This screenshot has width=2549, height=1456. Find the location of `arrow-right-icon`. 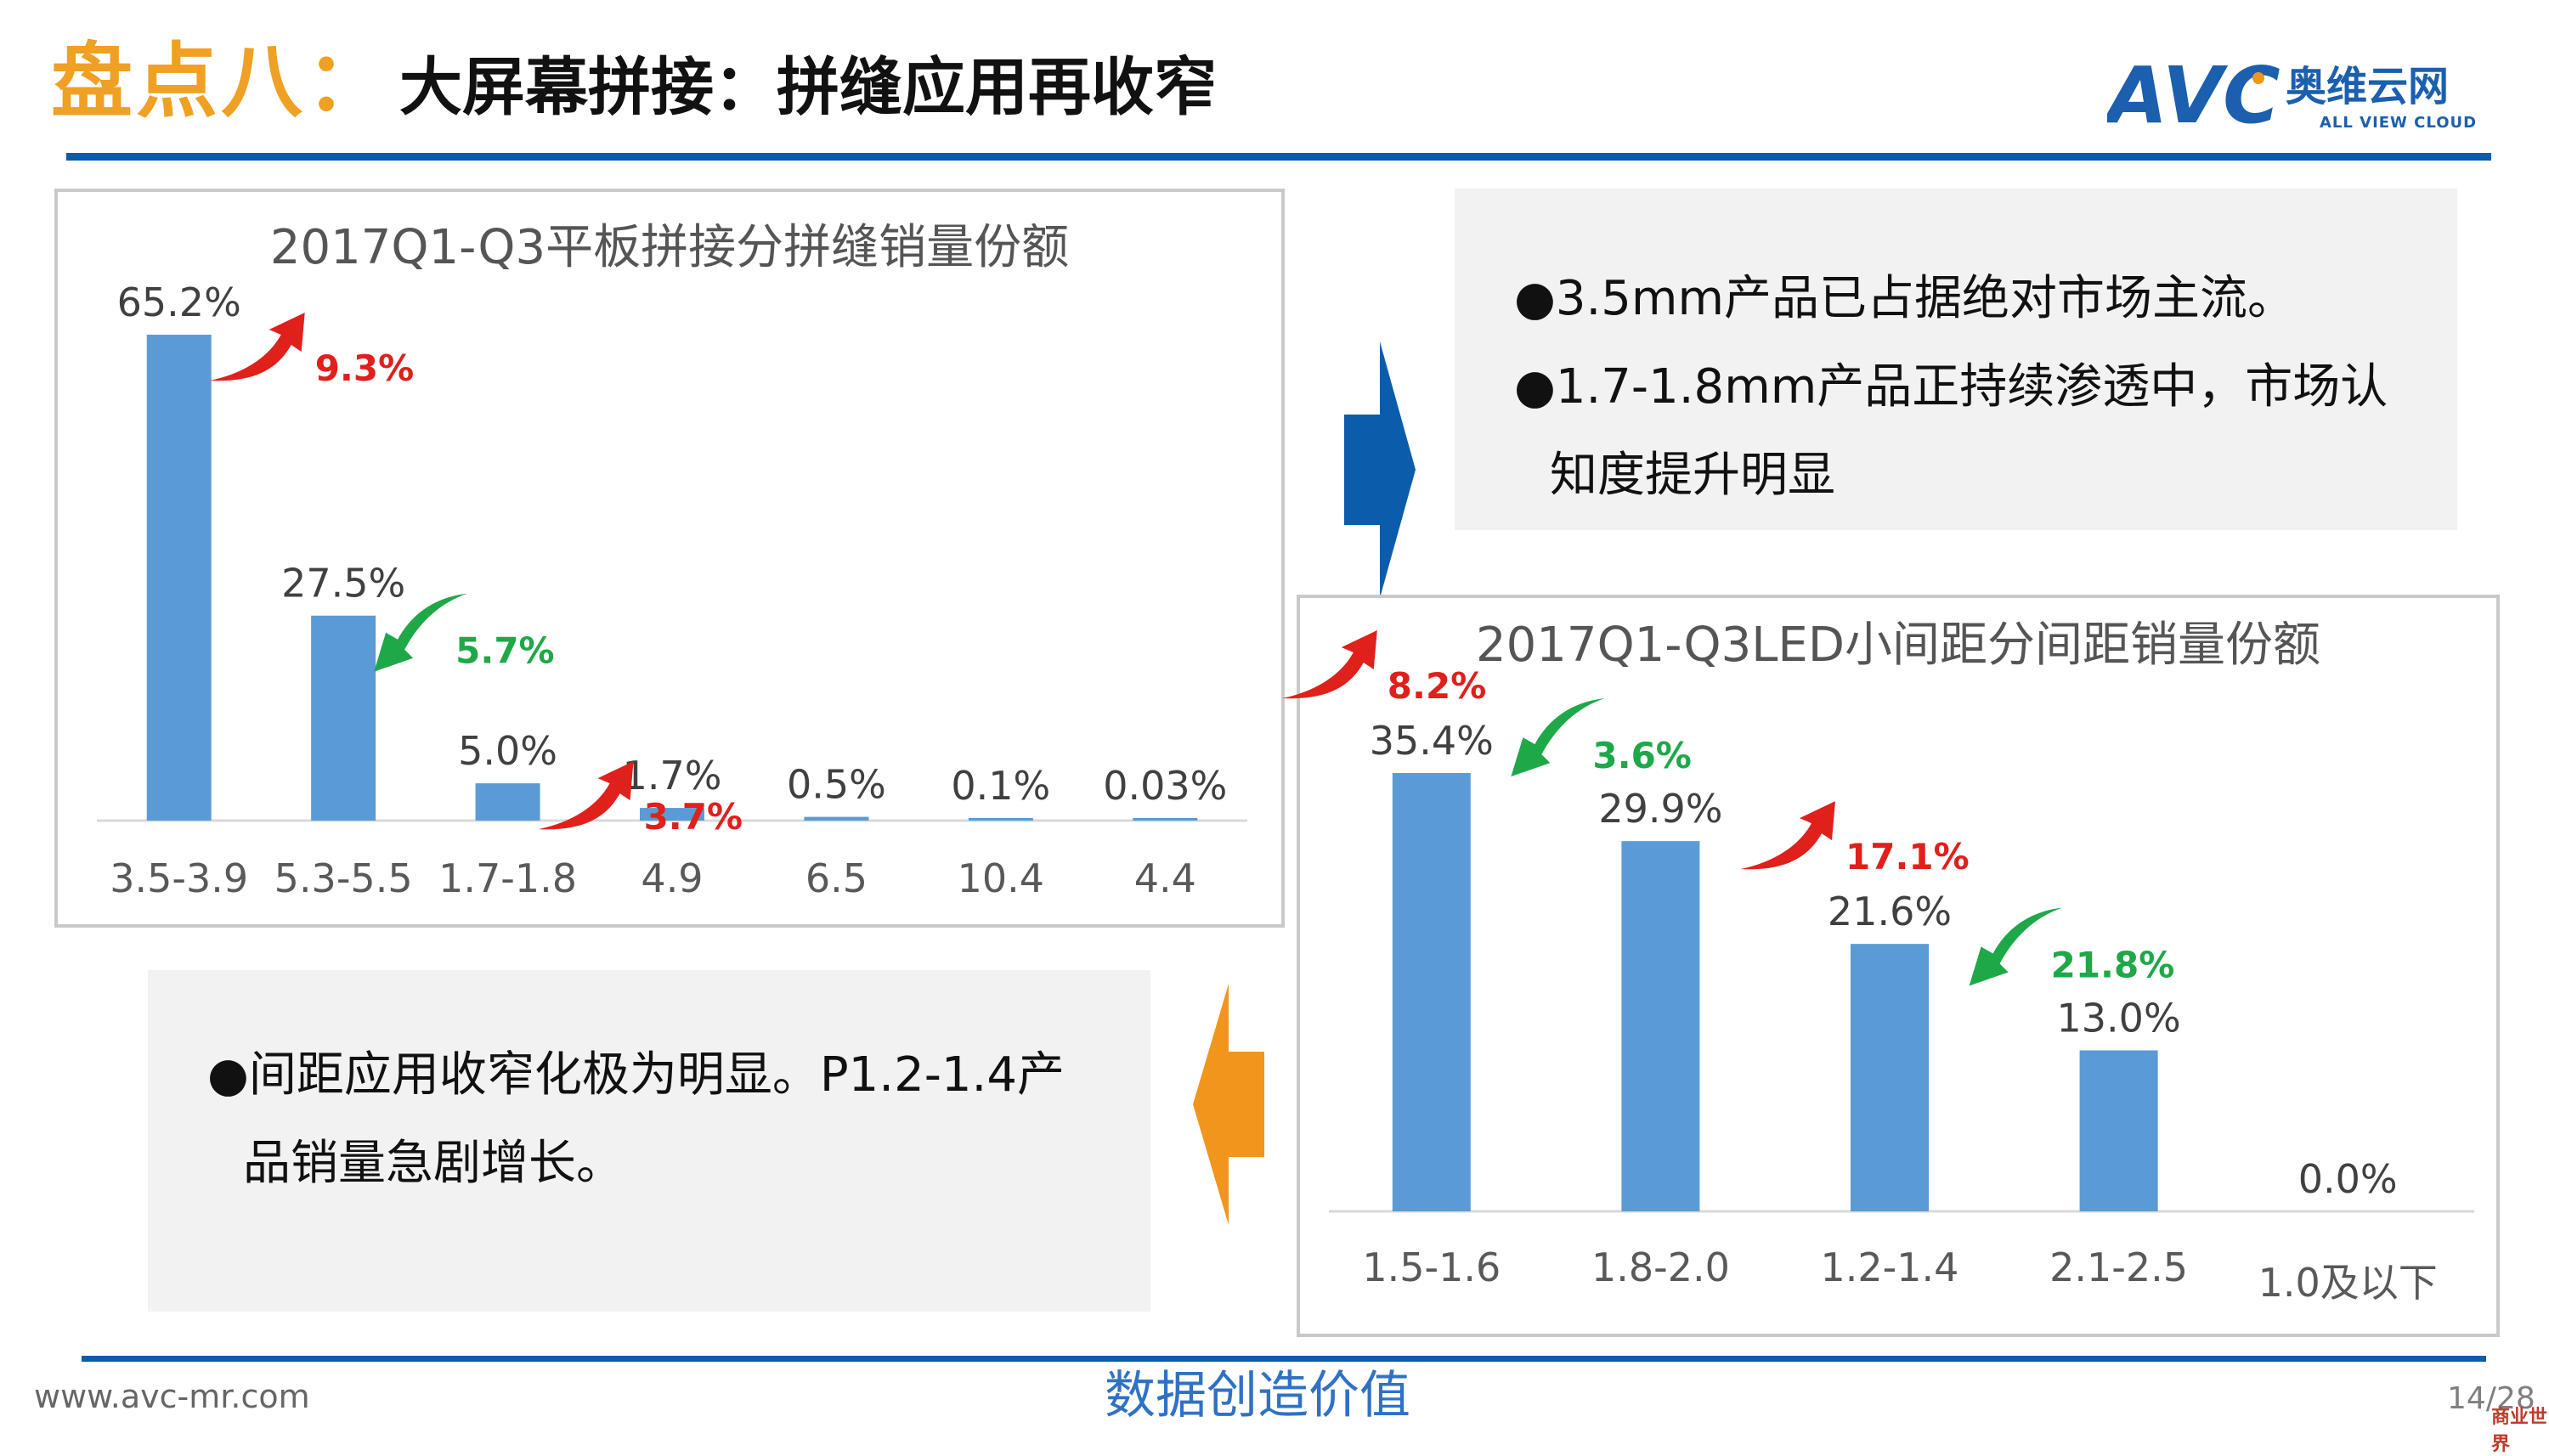

arrow-right-icon is located at coordinates (1380, 470).